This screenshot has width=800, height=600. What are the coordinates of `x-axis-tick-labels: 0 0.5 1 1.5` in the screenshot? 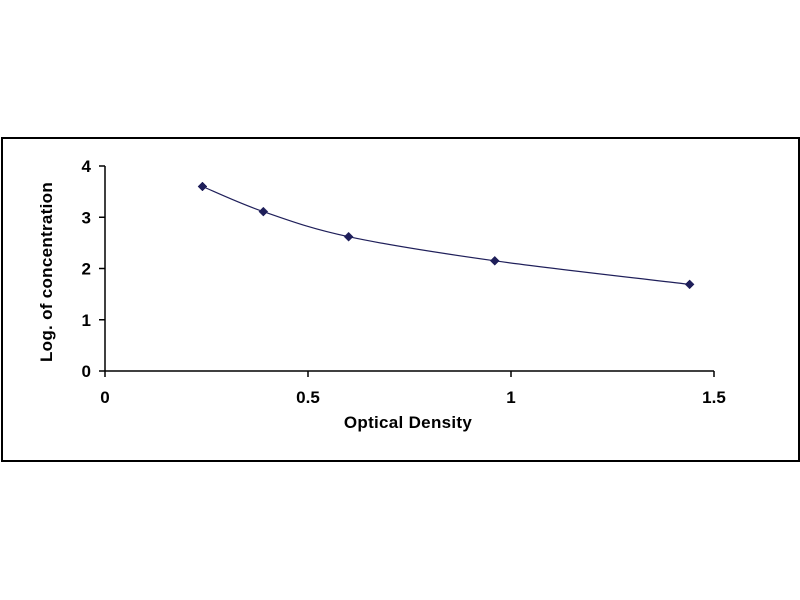 It's located at (413, 397).